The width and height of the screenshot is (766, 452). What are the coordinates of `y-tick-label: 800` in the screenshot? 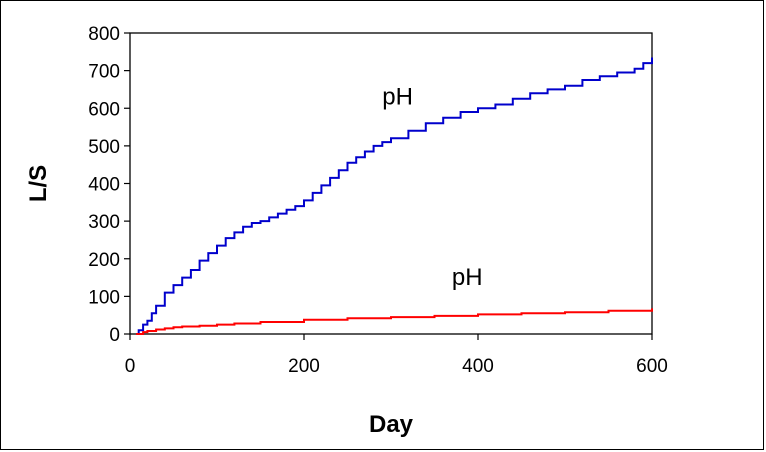 It's located at (104, 34).